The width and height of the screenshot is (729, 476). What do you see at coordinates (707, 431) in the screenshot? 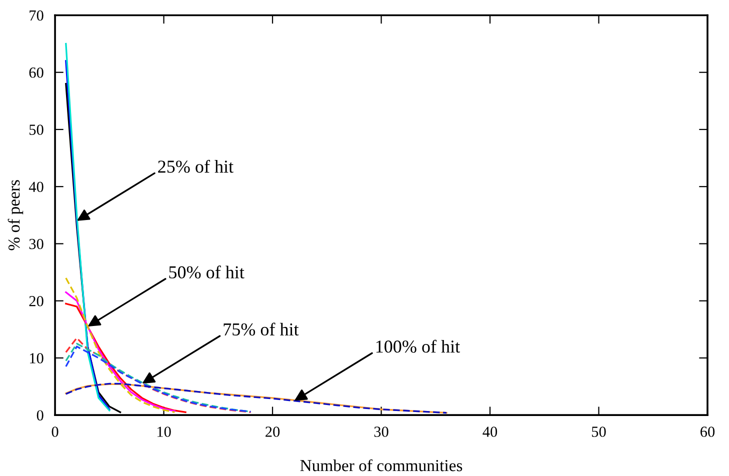
I see `x-tick-label: 60` at bounding box center [707, 431].